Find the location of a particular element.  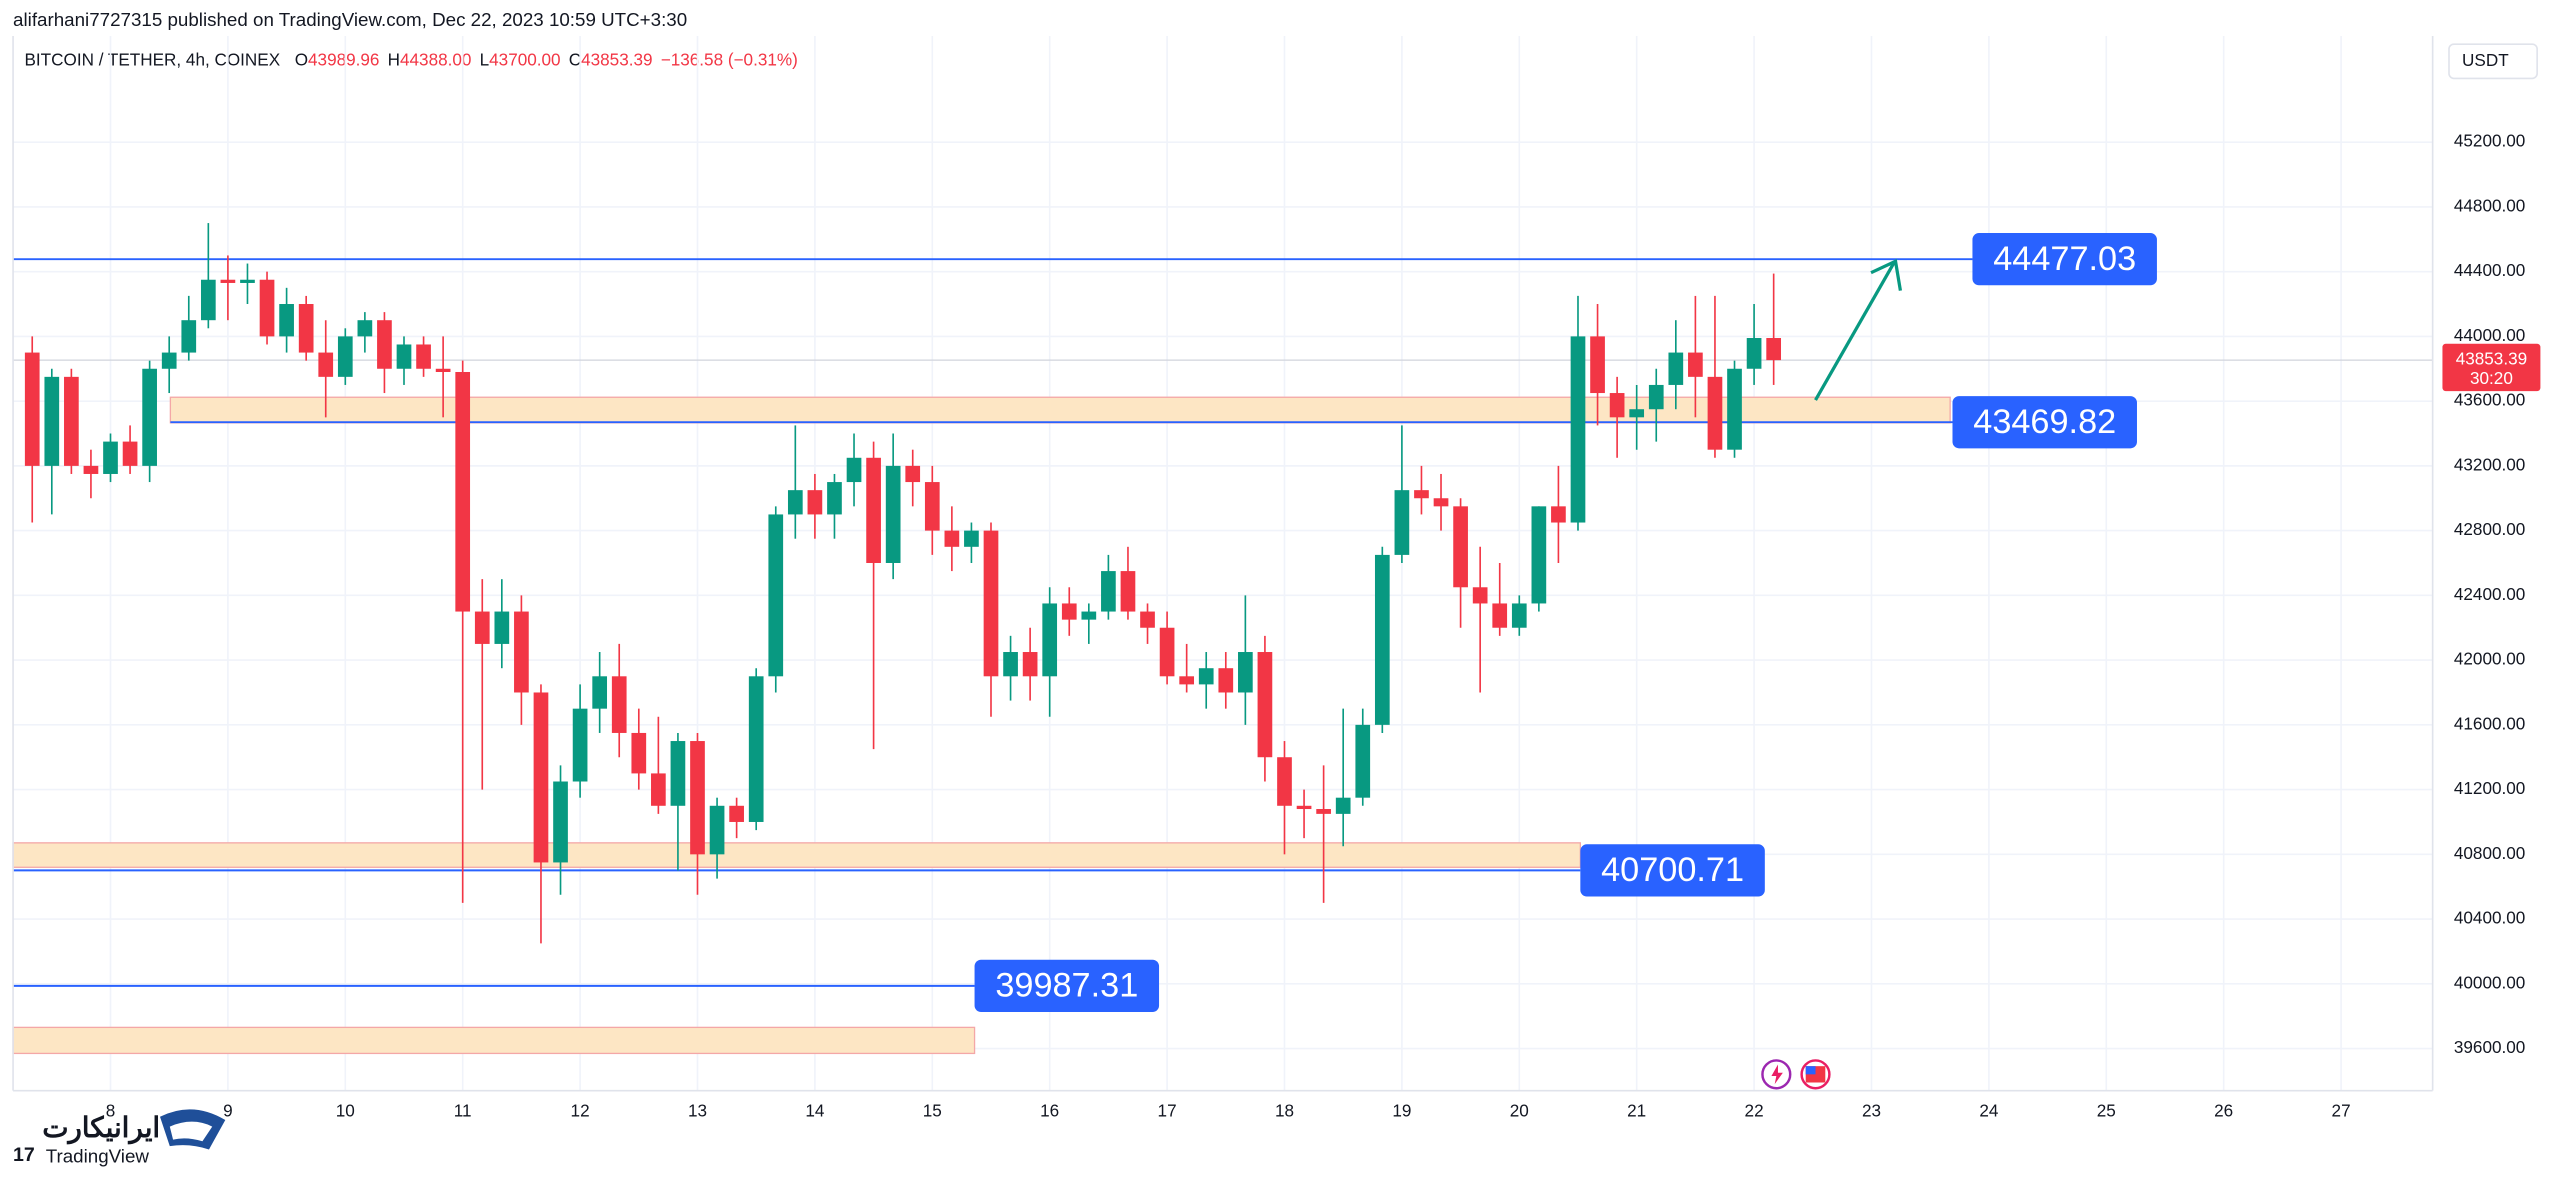

watermark: ایرانیکارت TradingView 17 is located at coordinates (119, 1138).